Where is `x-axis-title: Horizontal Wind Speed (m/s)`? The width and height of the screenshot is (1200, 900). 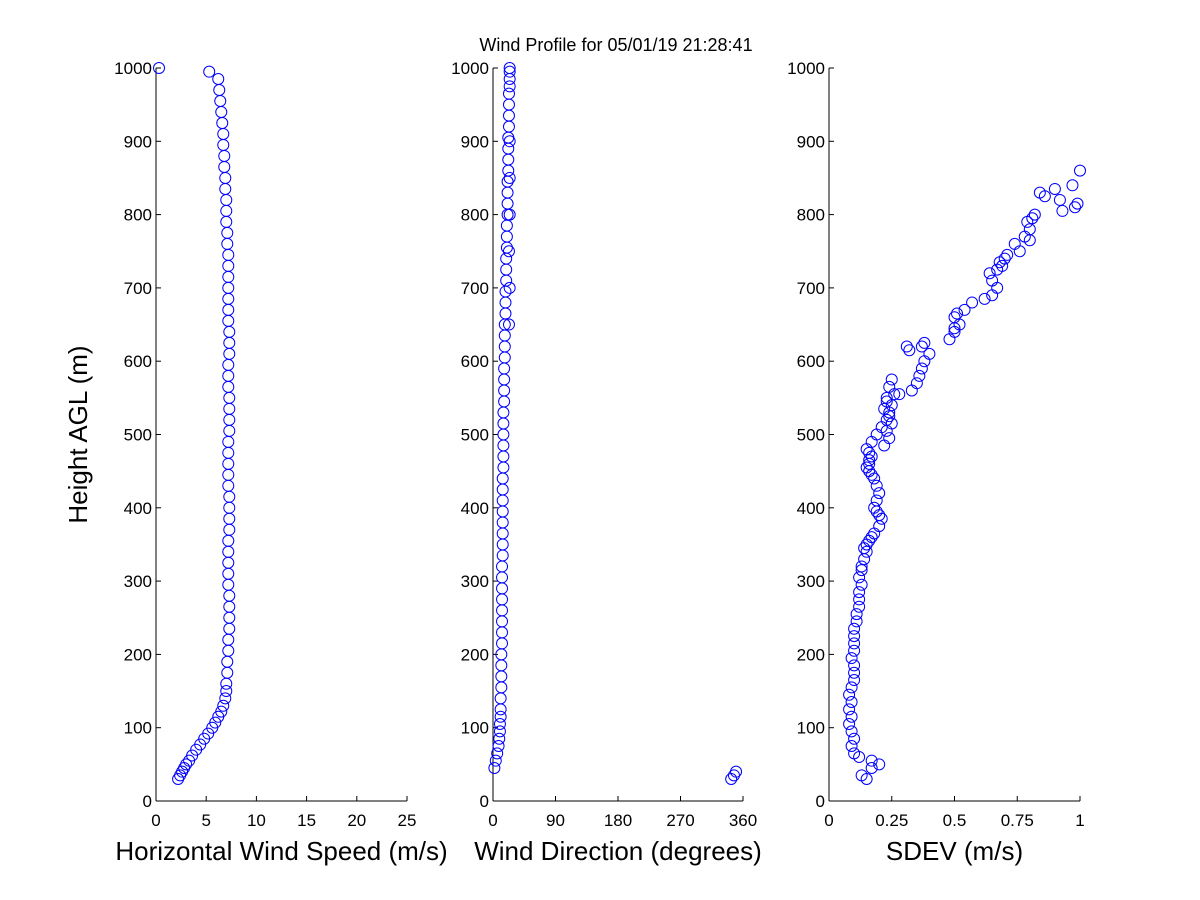 x-axis-title: Horizontal Wind Speed (m/s) is located at coordinates (281, 851).